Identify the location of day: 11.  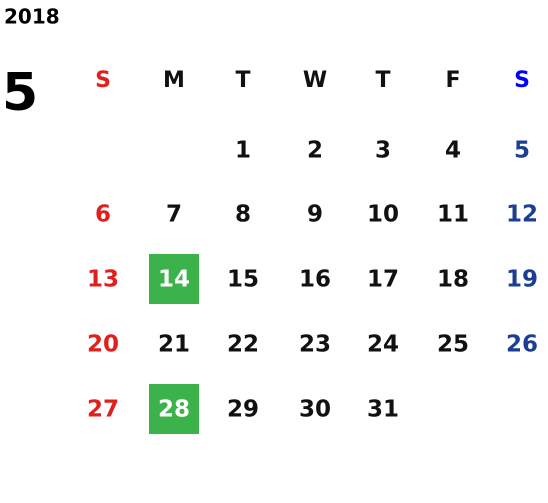
(453, 215).